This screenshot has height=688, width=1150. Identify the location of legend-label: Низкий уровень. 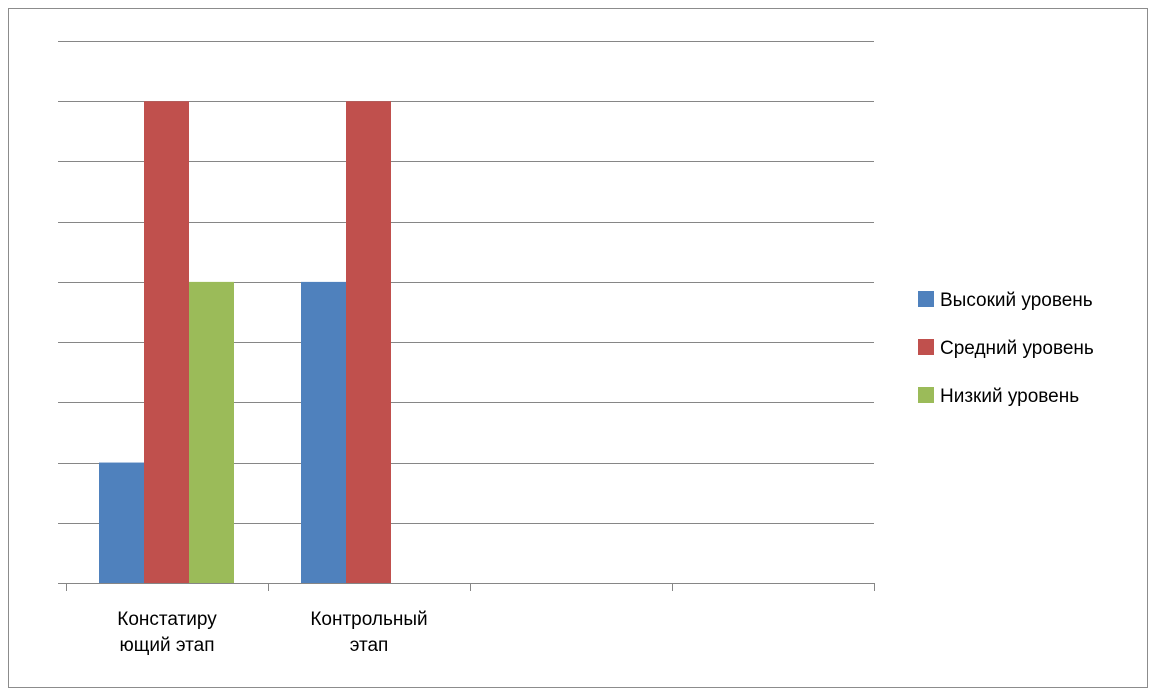
(1009, 396).